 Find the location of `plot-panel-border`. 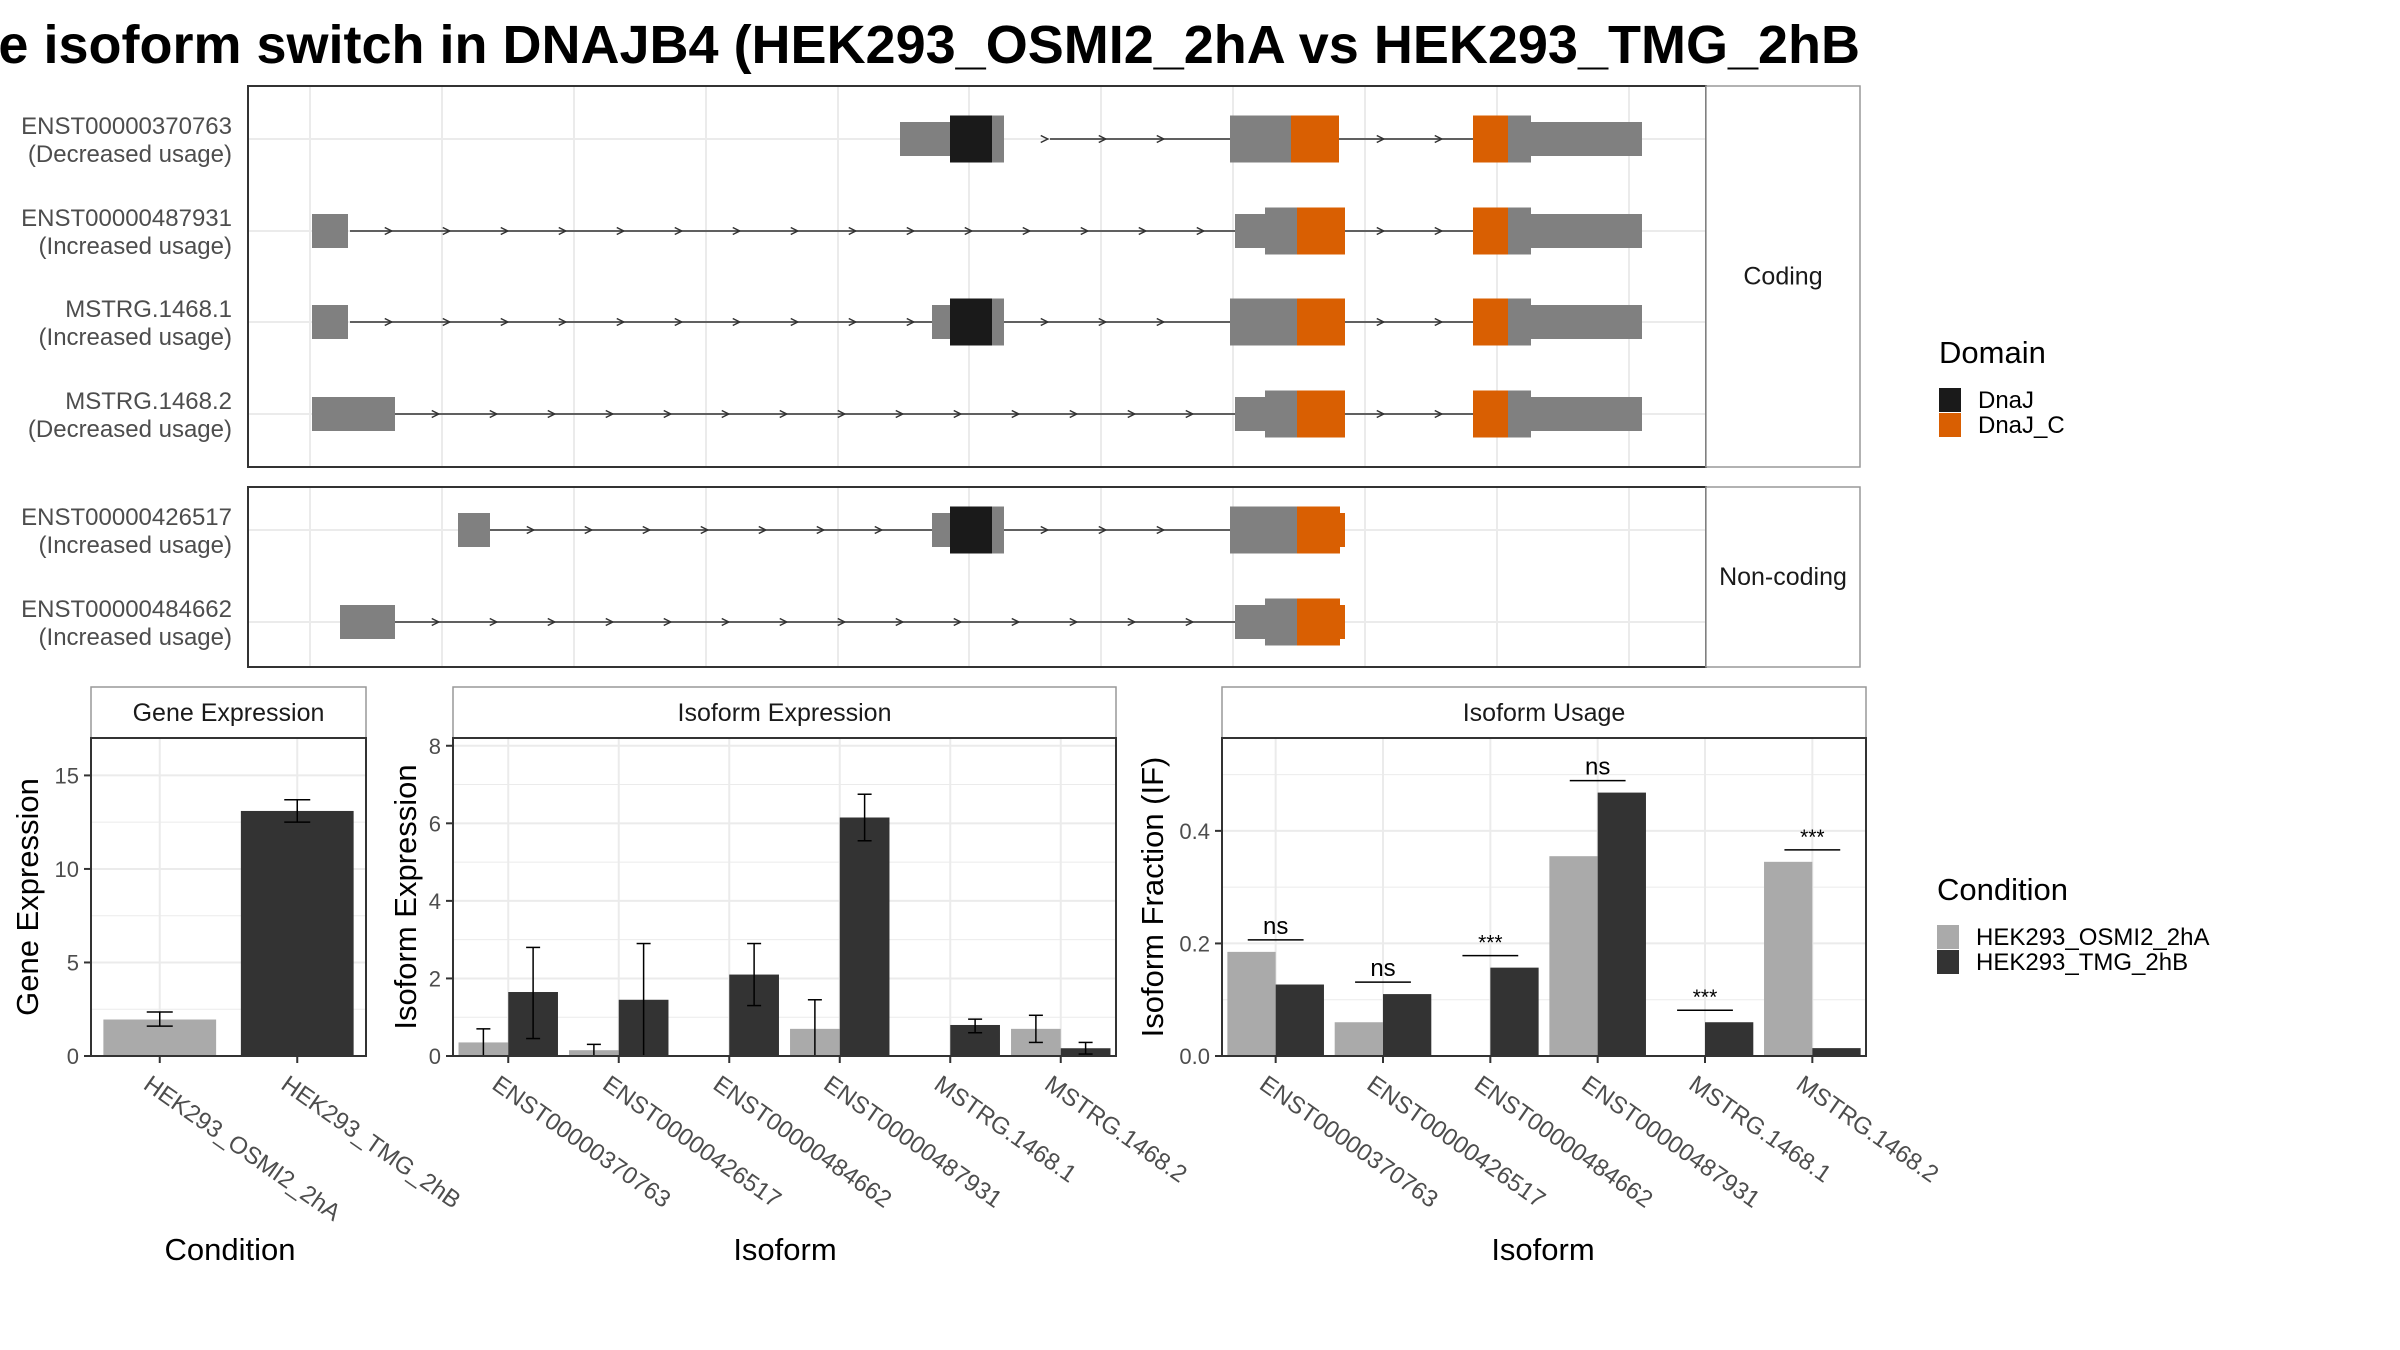

plot-panel-border is located at coordinates (228, 897).